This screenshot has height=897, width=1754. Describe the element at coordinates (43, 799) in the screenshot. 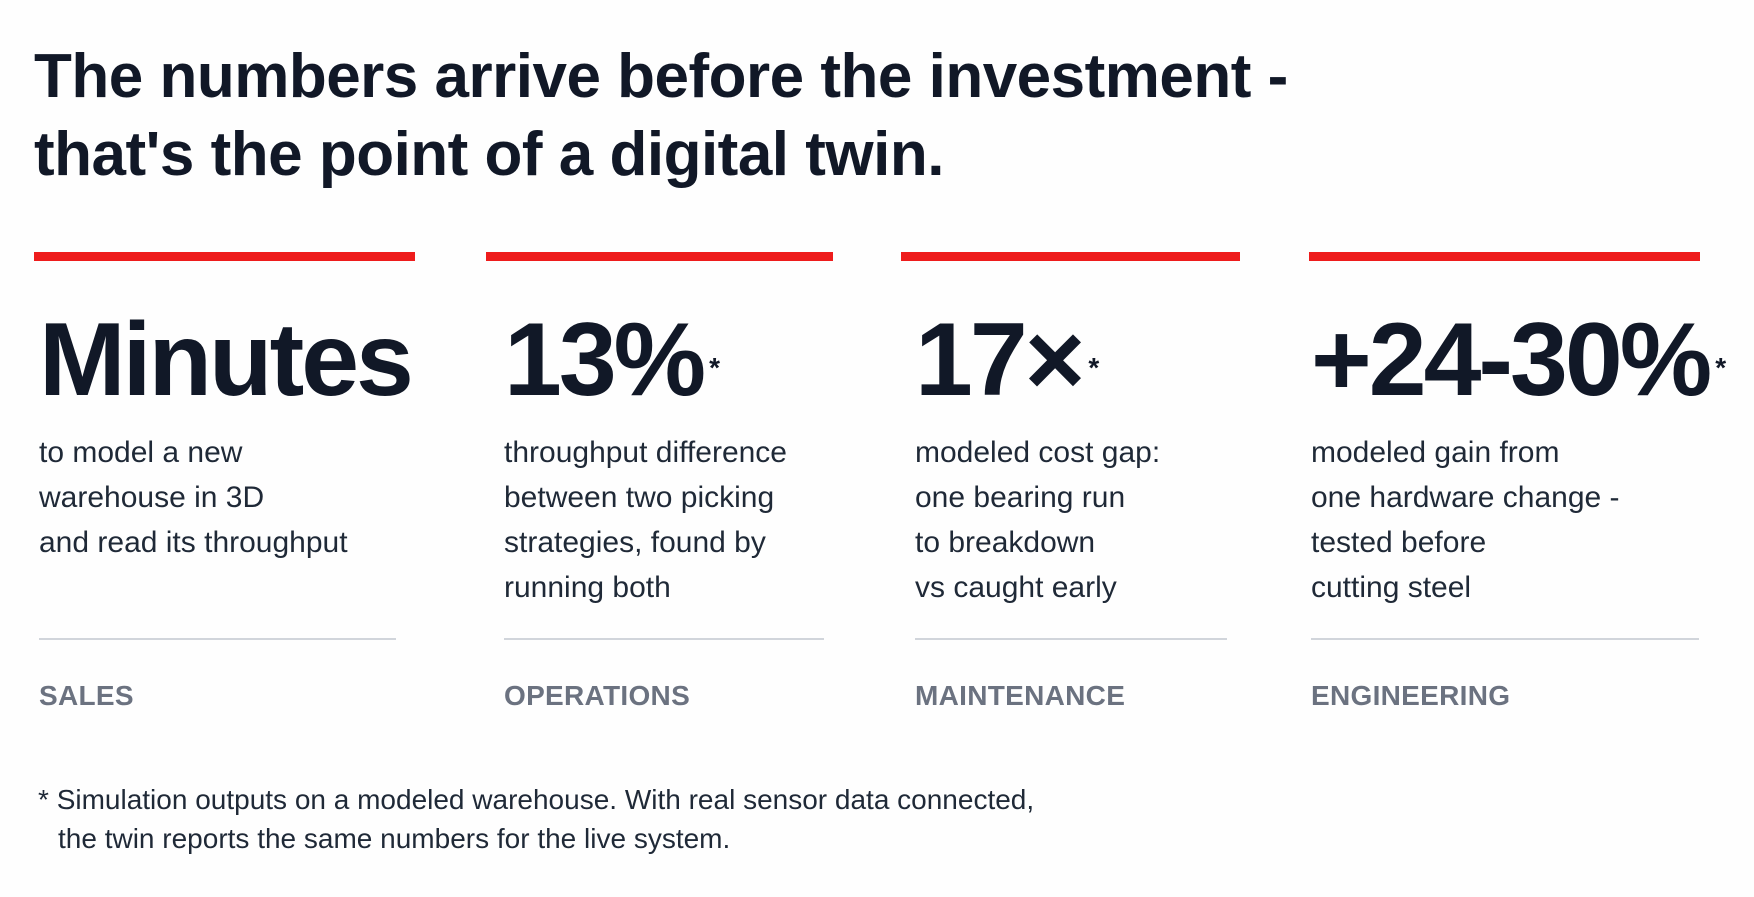

I see `footnote-marker: *` at that location.